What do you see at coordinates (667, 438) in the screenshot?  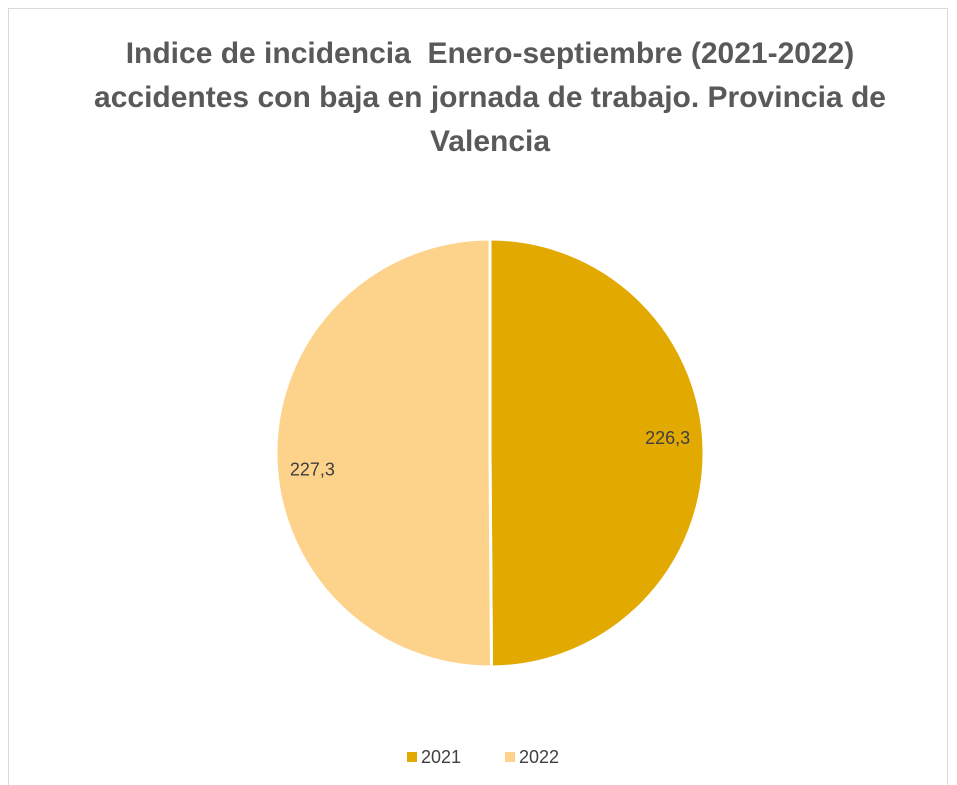 I see `data-label: 226,3` at bounding box center [667, 438].